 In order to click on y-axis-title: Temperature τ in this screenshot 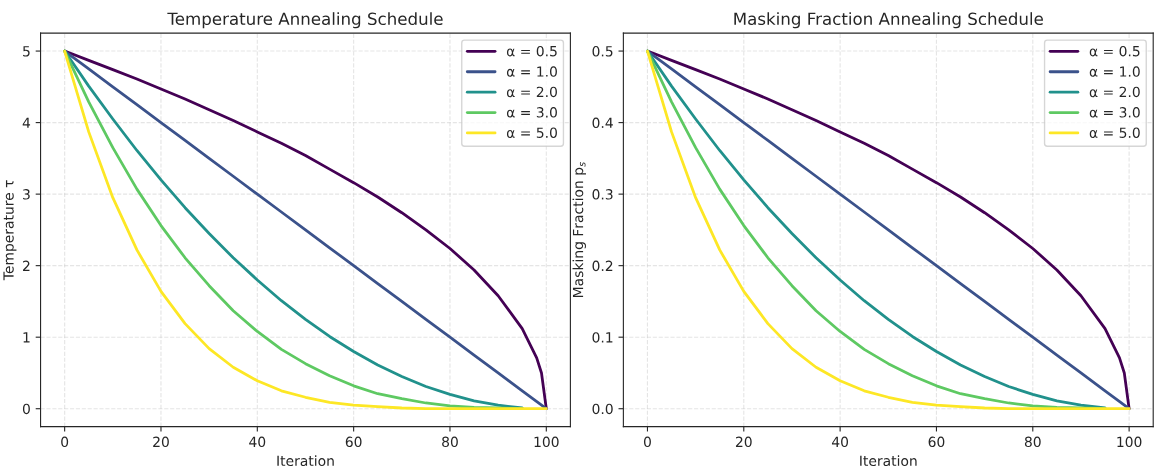, I will do `click(10, 230)`.